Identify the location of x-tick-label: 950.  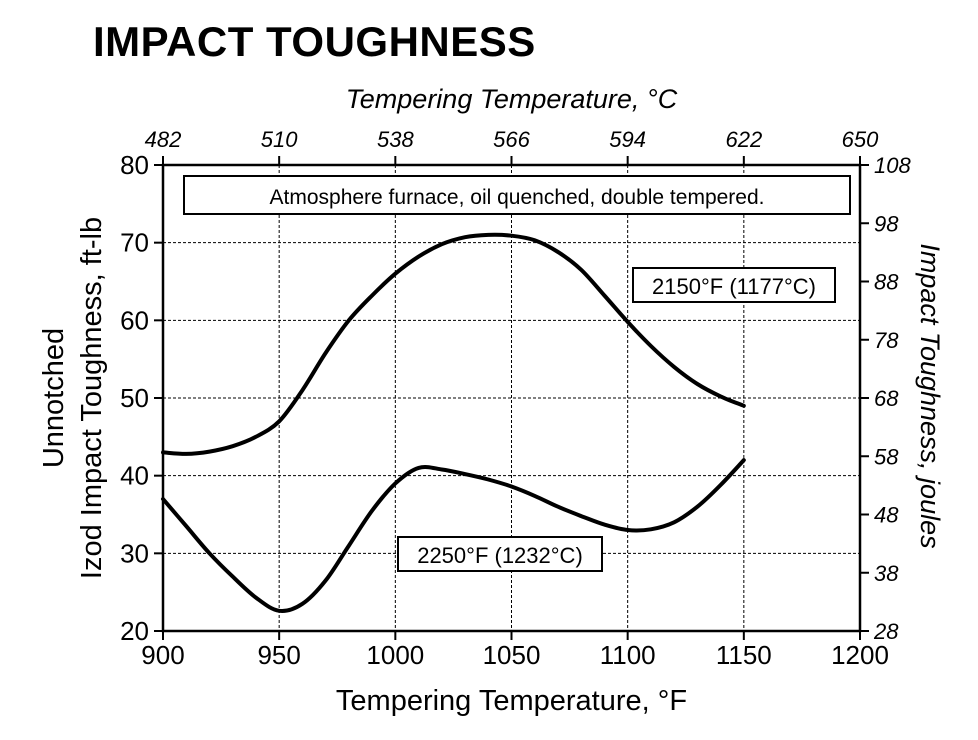
(278, 655).